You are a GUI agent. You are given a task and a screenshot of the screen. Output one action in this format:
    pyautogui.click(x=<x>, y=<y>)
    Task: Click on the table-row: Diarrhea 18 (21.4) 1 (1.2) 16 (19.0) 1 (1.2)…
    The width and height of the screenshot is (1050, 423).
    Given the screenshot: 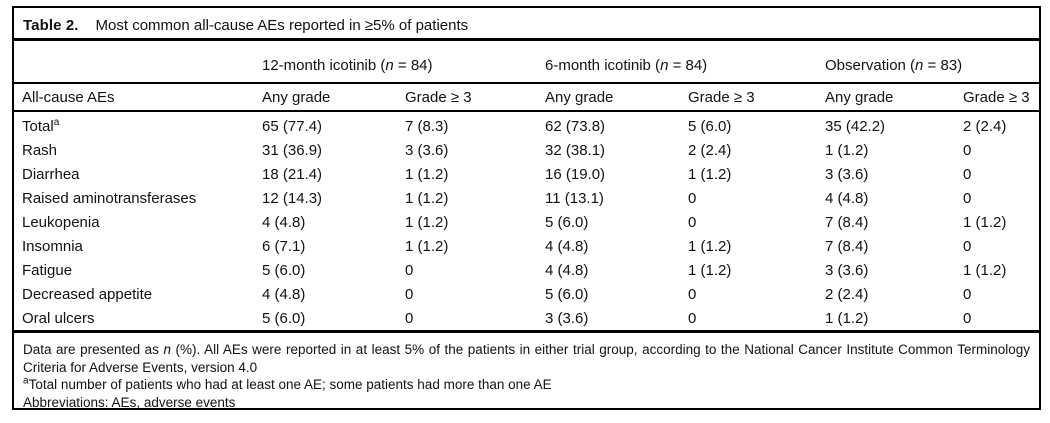 What is the action you would take?
    pyautogui.click(x=526, y=174)
    